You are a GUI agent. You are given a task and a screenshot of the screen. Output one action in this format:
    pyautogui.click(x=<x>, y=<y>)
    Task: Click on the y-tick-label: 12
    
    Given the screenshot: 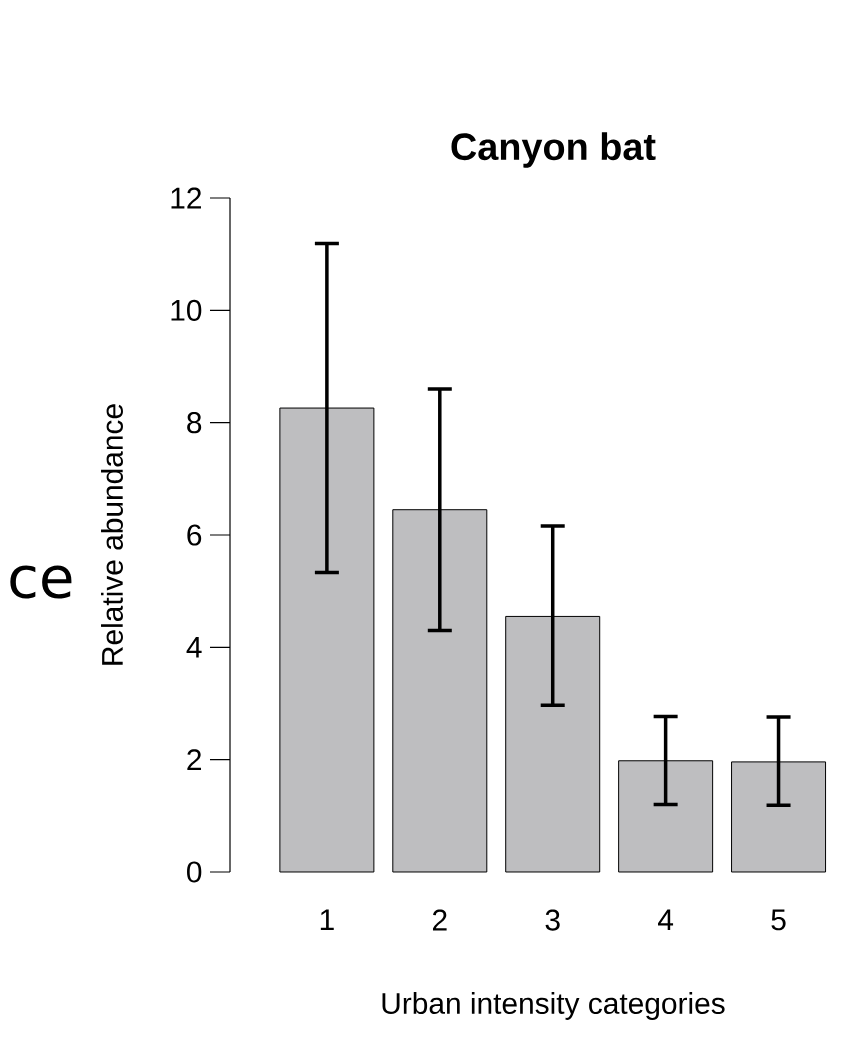 What is the action you would take?
    pyautogui.click(x=186, y=198)
    